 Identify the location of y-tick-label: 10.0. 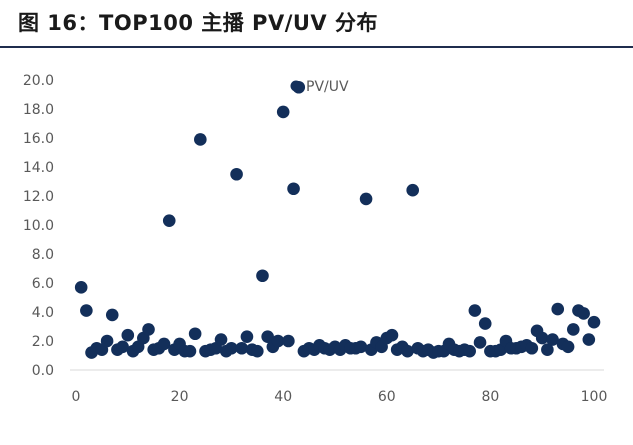
(38, 226).